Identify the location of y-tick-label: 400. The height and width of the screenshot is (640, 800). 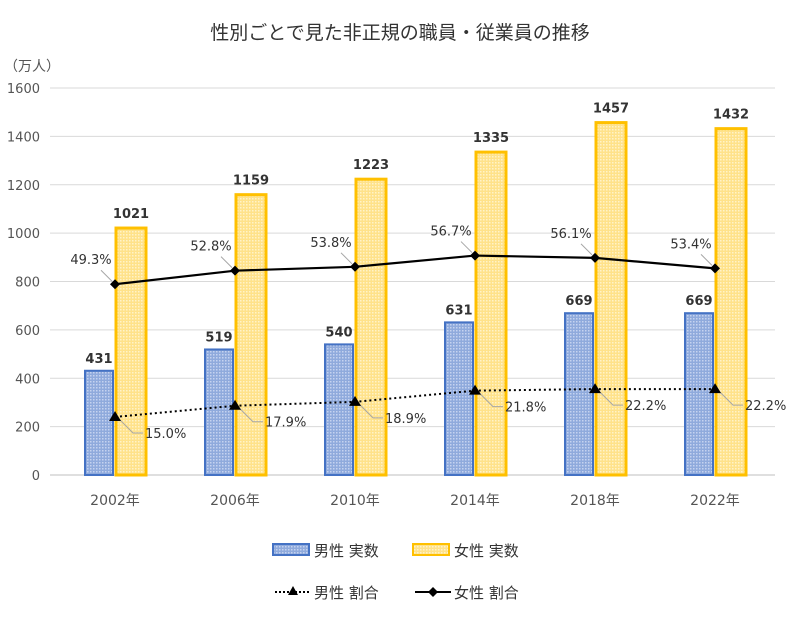
(27, 379).